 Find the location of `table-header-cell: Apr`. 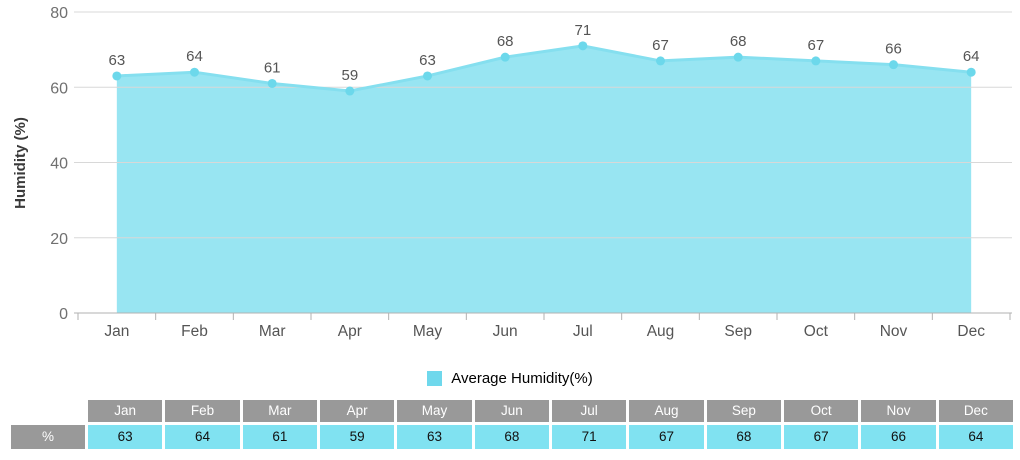

table-header-cell: Apr is located at coordinates (357, 411).